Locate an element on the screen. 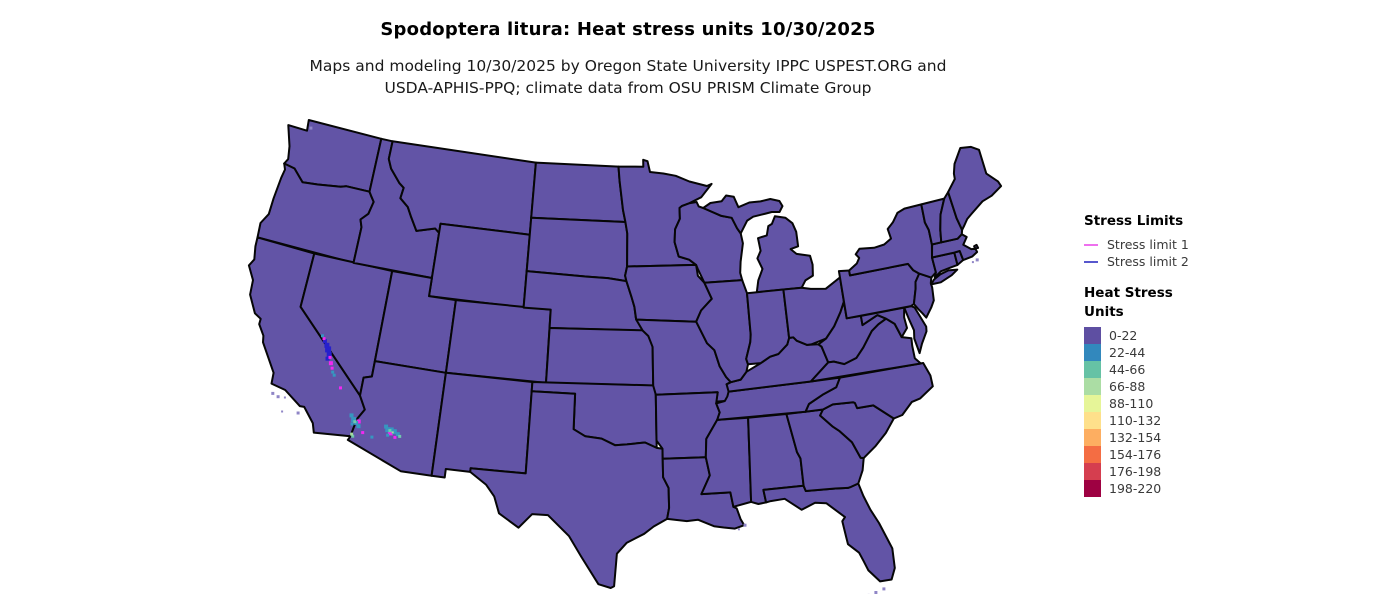  state-mi is located at coordinates (784, 254).